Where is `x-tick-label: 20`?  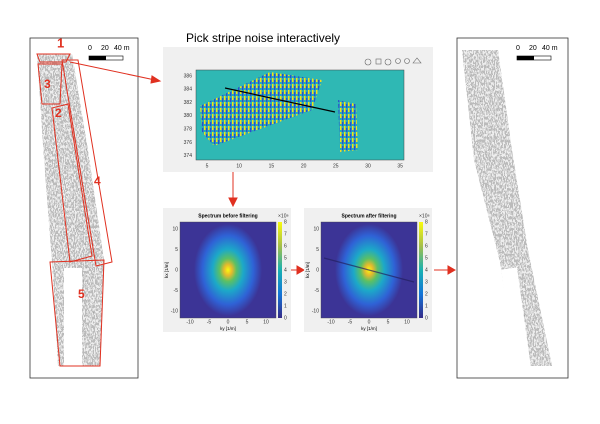 x-tick-label: 20 is located at coordinates (304, 166).